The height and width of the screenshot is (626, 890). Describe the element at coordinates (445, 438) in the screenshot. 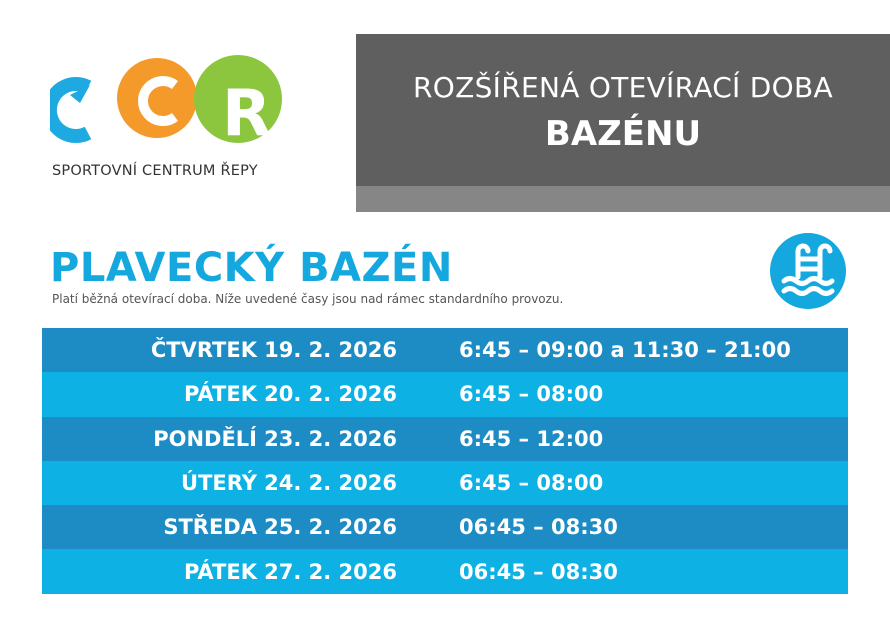

I see `table-row: PONDĚLÍ 23. 2. 2026 6:45 – 12:00` at that location.